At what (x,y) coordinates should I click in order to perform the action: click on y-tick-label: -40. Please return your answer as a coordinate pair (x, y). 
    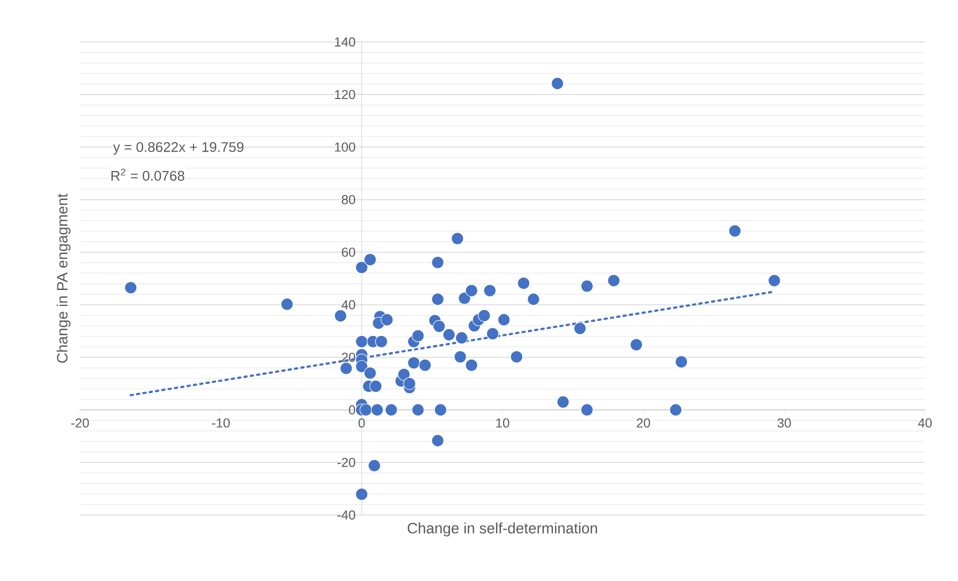
    Looking at the image, I should click on (347, 515).